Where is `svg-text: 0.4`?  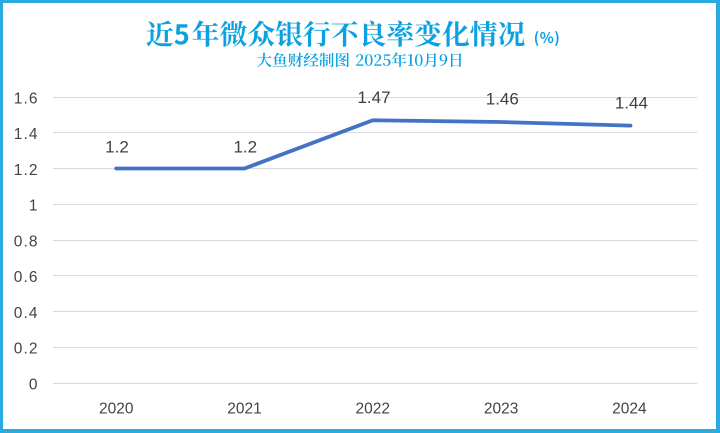
svg-text: 0.4 is located at coordinates (26, 313).